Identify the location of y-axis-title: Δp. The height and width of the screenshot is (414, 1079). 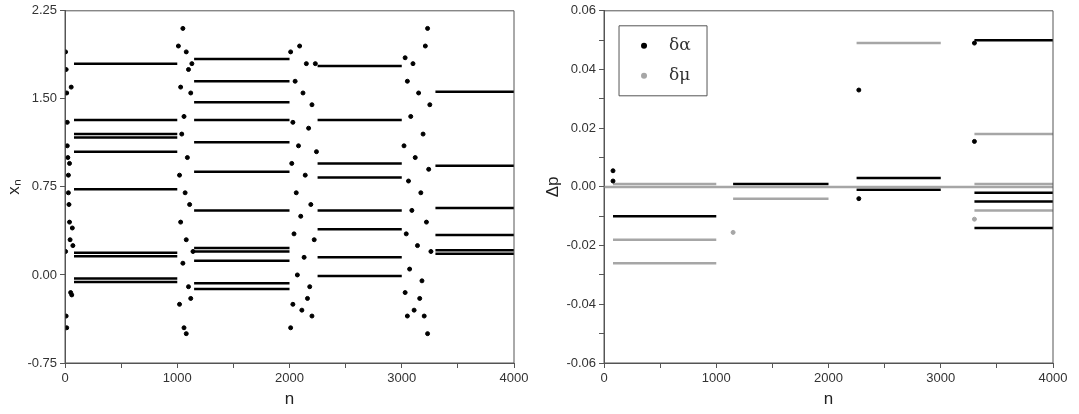
(552, 187).